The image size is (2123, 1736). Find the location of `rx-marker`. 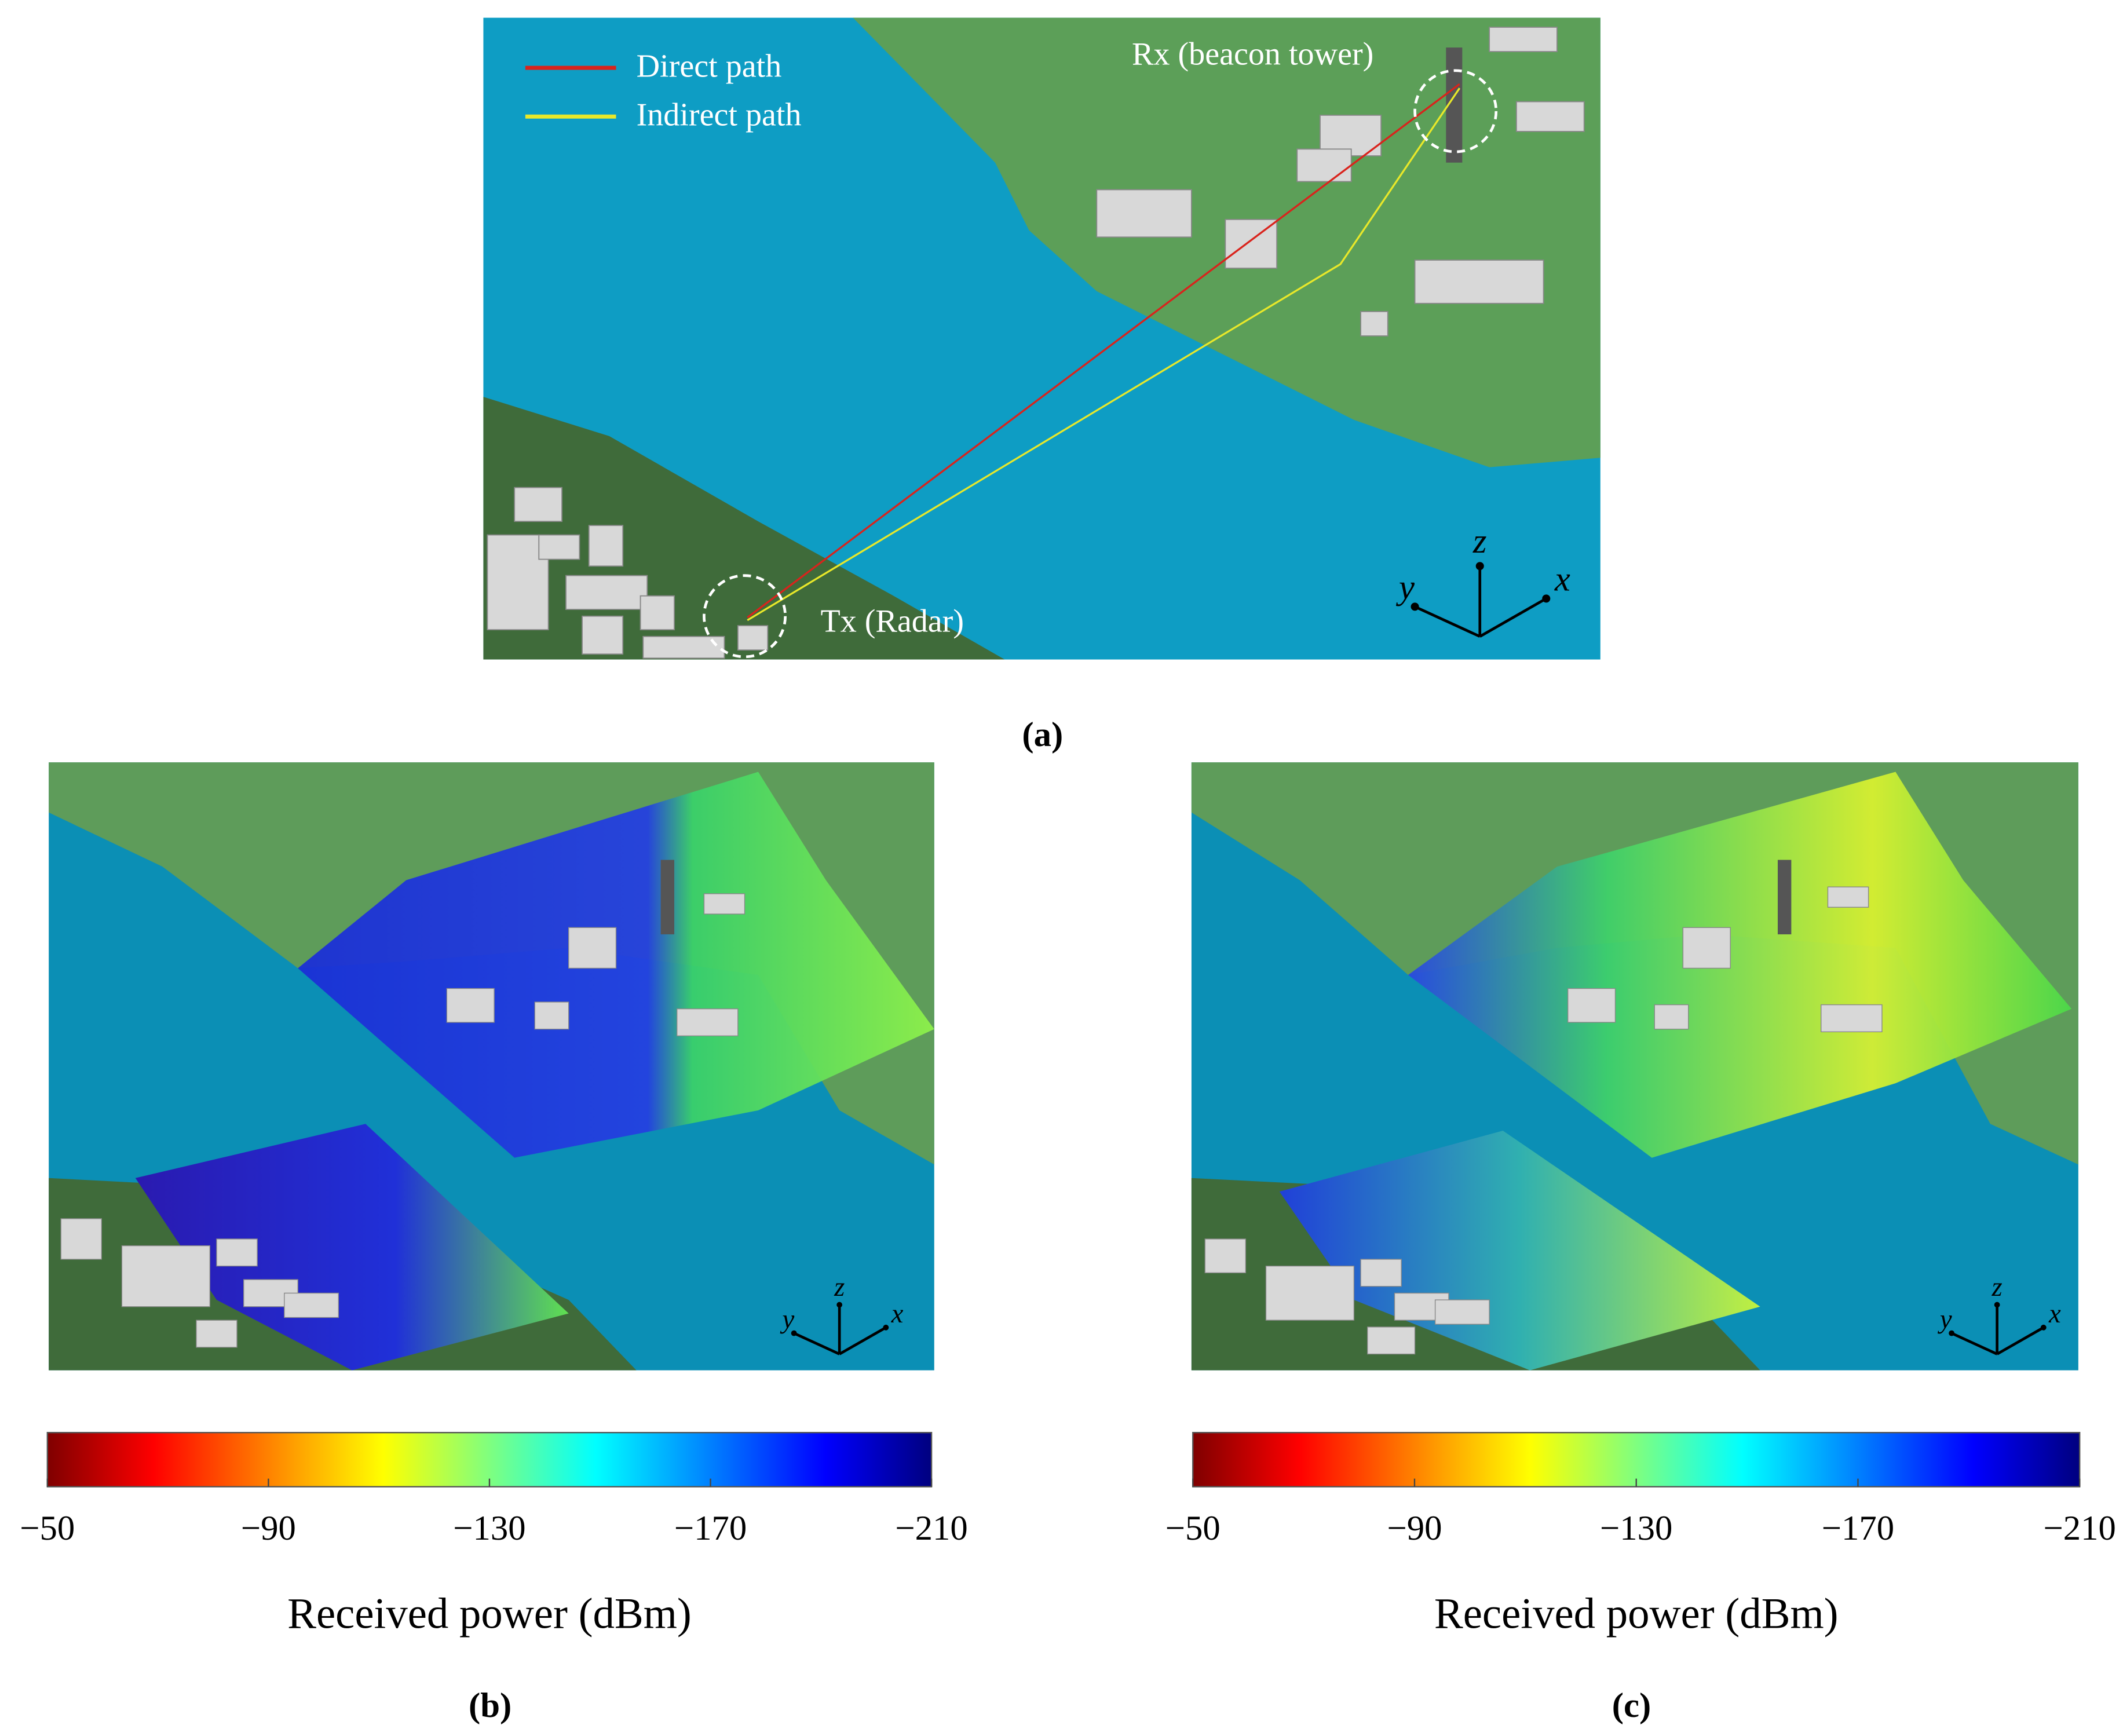

rx-marker is located at coordinates (1456, 111).